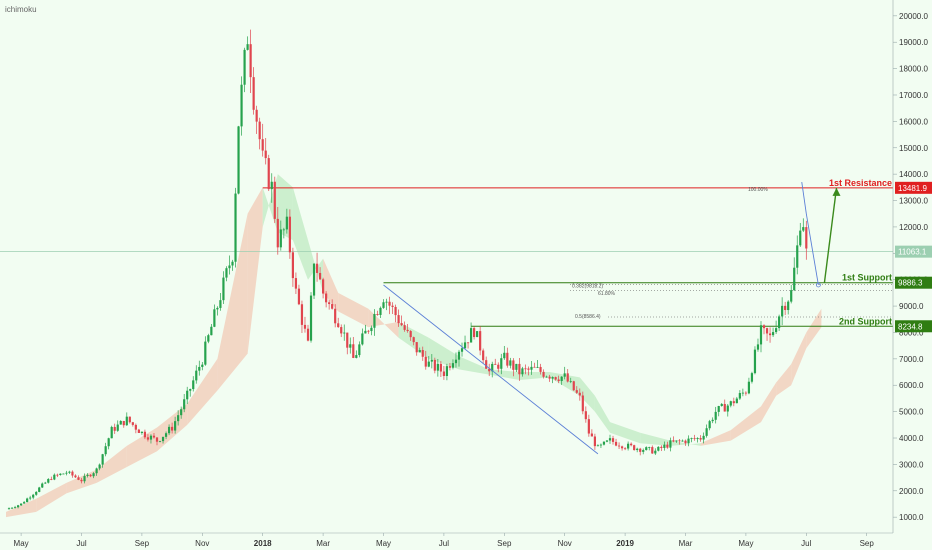 The image size is (932, 550). Describe the element at coordinates (913, 227) in the screenshot. I see `y-tick-label: 12000.0` at that location.